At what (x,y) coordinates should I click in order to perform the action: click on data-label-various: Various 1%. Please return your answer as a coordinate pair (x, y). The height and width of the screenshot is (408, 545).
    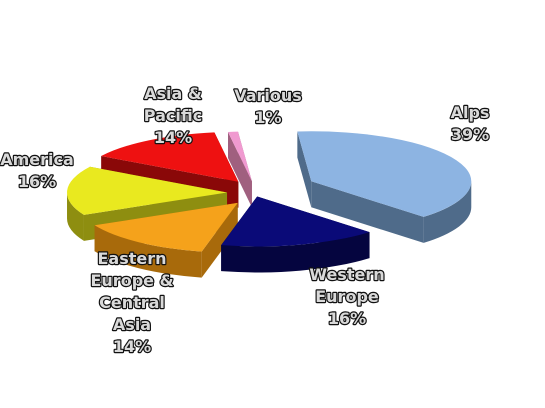
    Looking at the image, I should click on (268, 106).